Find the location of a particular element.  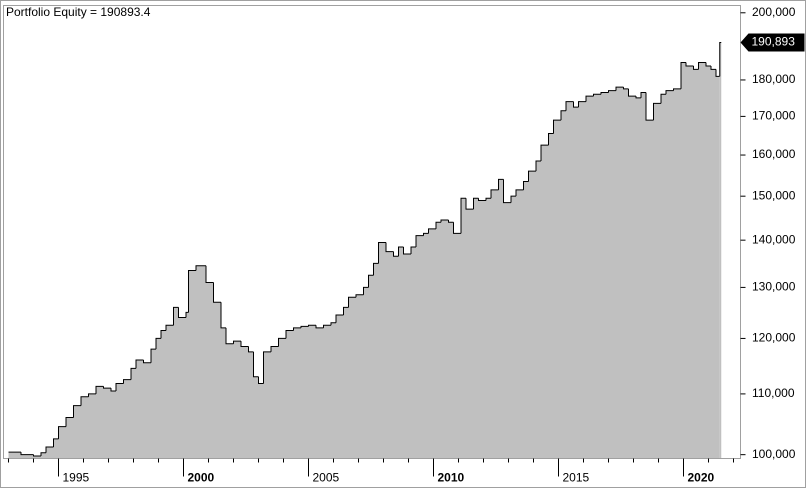

y-tick-label: 130,000 is located at coordinates (774, 287).